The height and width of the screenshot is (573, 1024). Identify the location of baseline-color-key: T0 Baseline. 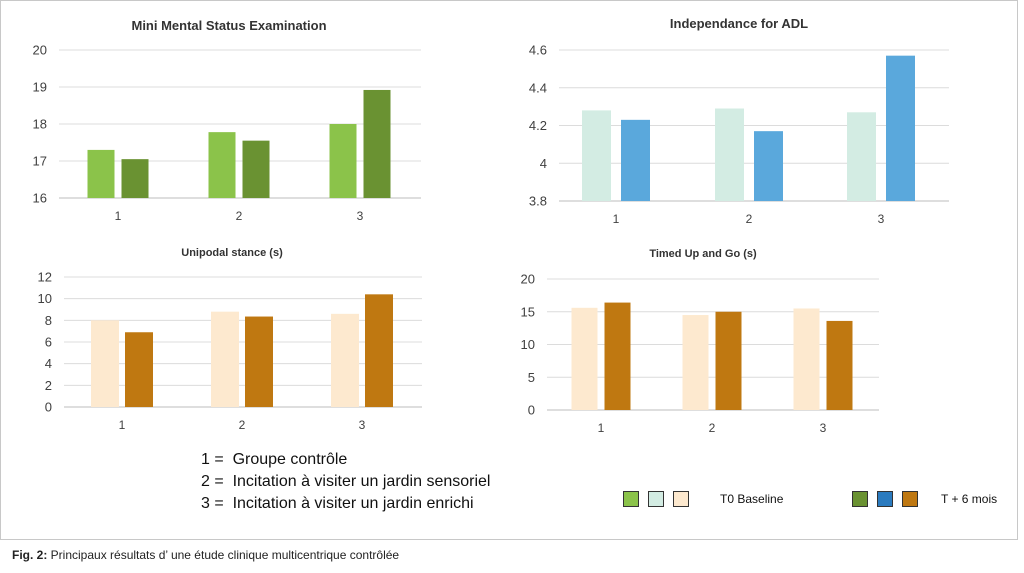
(703, 499).